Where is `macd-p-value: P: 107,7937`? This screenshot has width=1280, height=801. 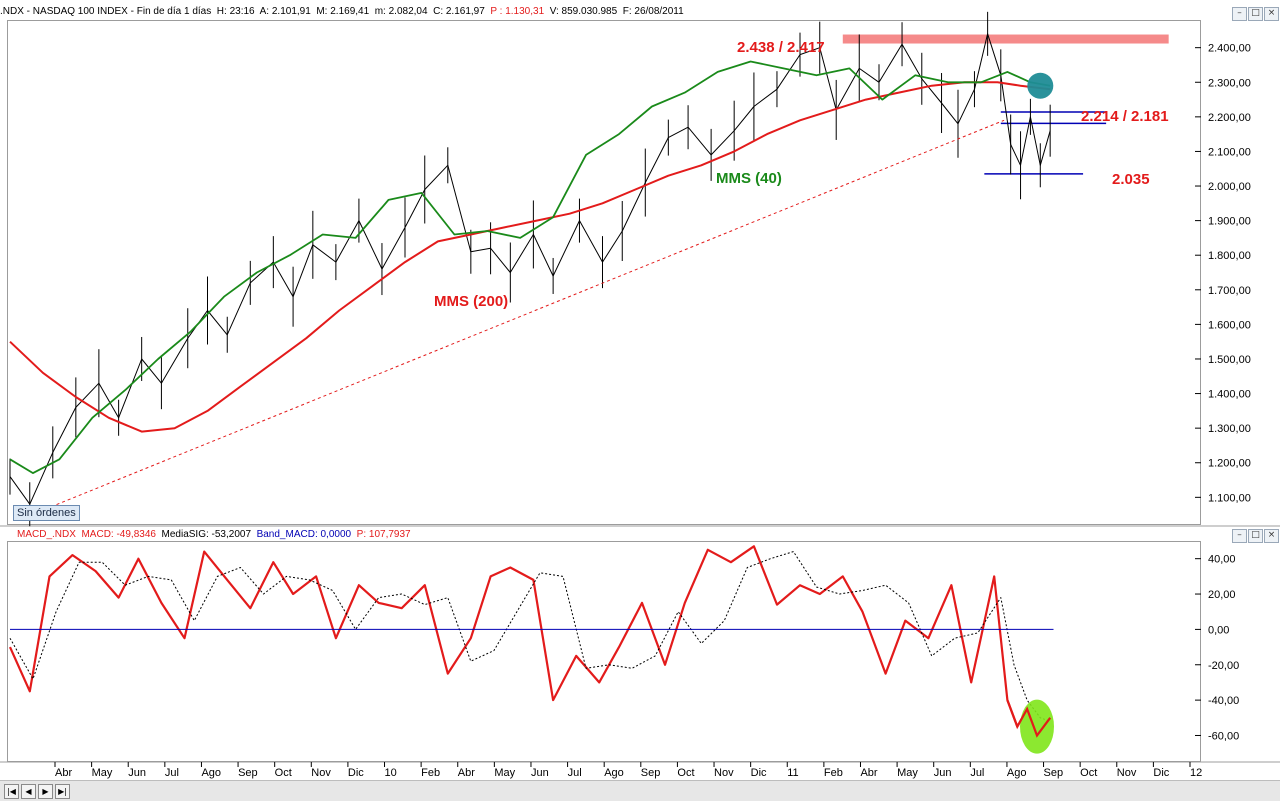
macd-p-value: P: 107,7937 is located at coordinates (383, 534).